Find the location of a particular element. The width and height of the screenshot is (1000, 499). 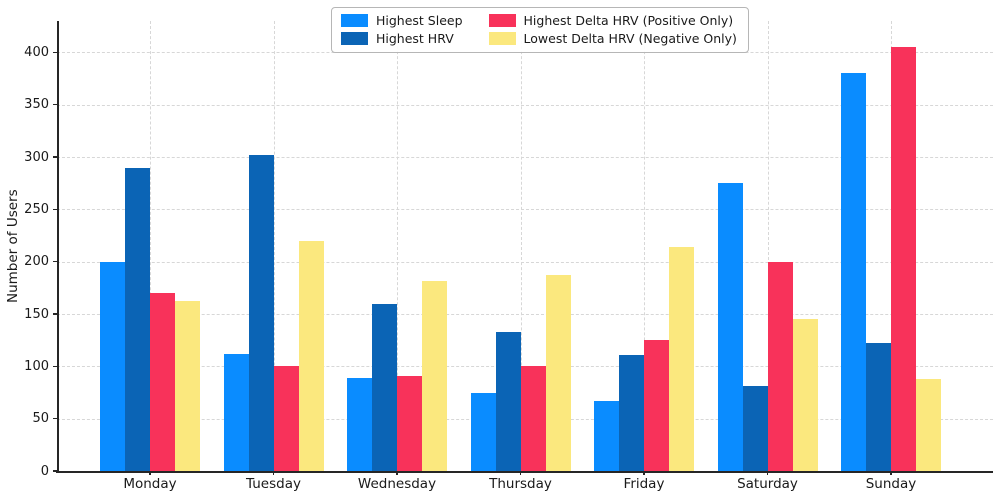

bar-highest-hrv-wednesday is located at coordinates (384, 387).